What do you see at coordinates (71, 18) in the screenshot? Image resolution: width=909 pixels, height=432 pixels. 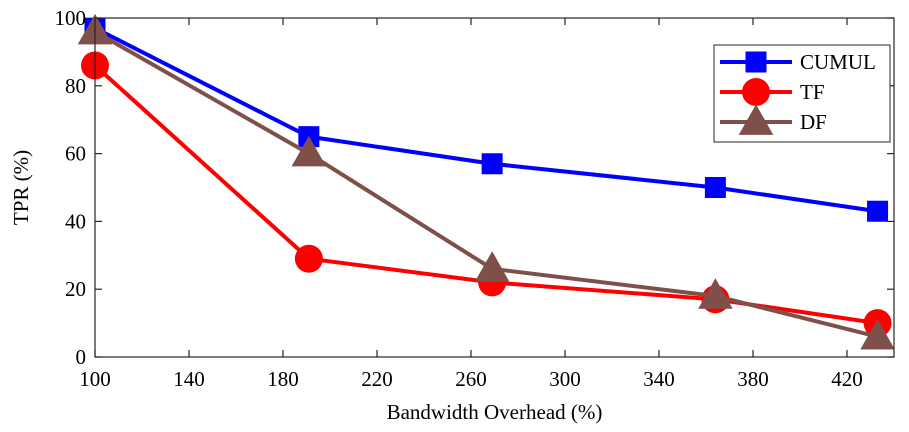 I see `y-tick-label: 100` at bounding box center [71, 18].